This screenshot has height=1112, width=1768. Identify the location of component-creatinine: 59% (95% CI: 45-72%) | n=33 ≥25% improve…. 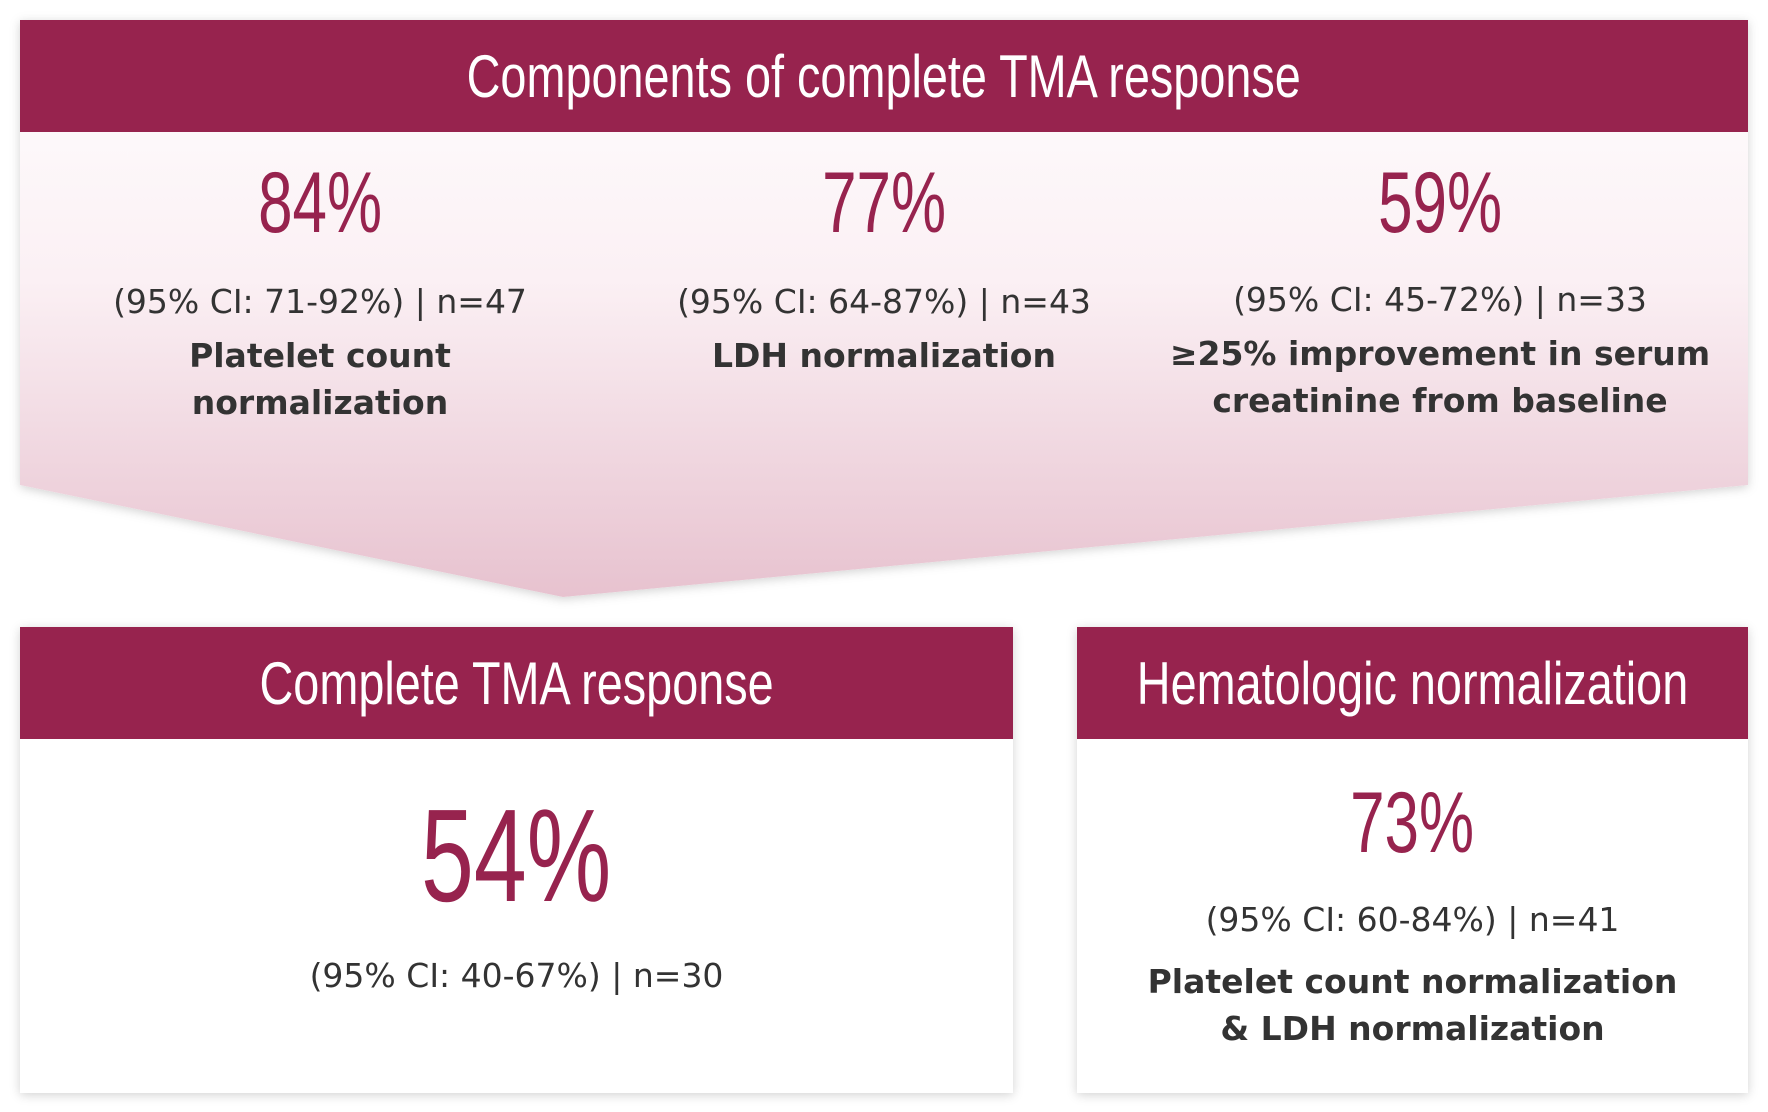
(1440, 292).